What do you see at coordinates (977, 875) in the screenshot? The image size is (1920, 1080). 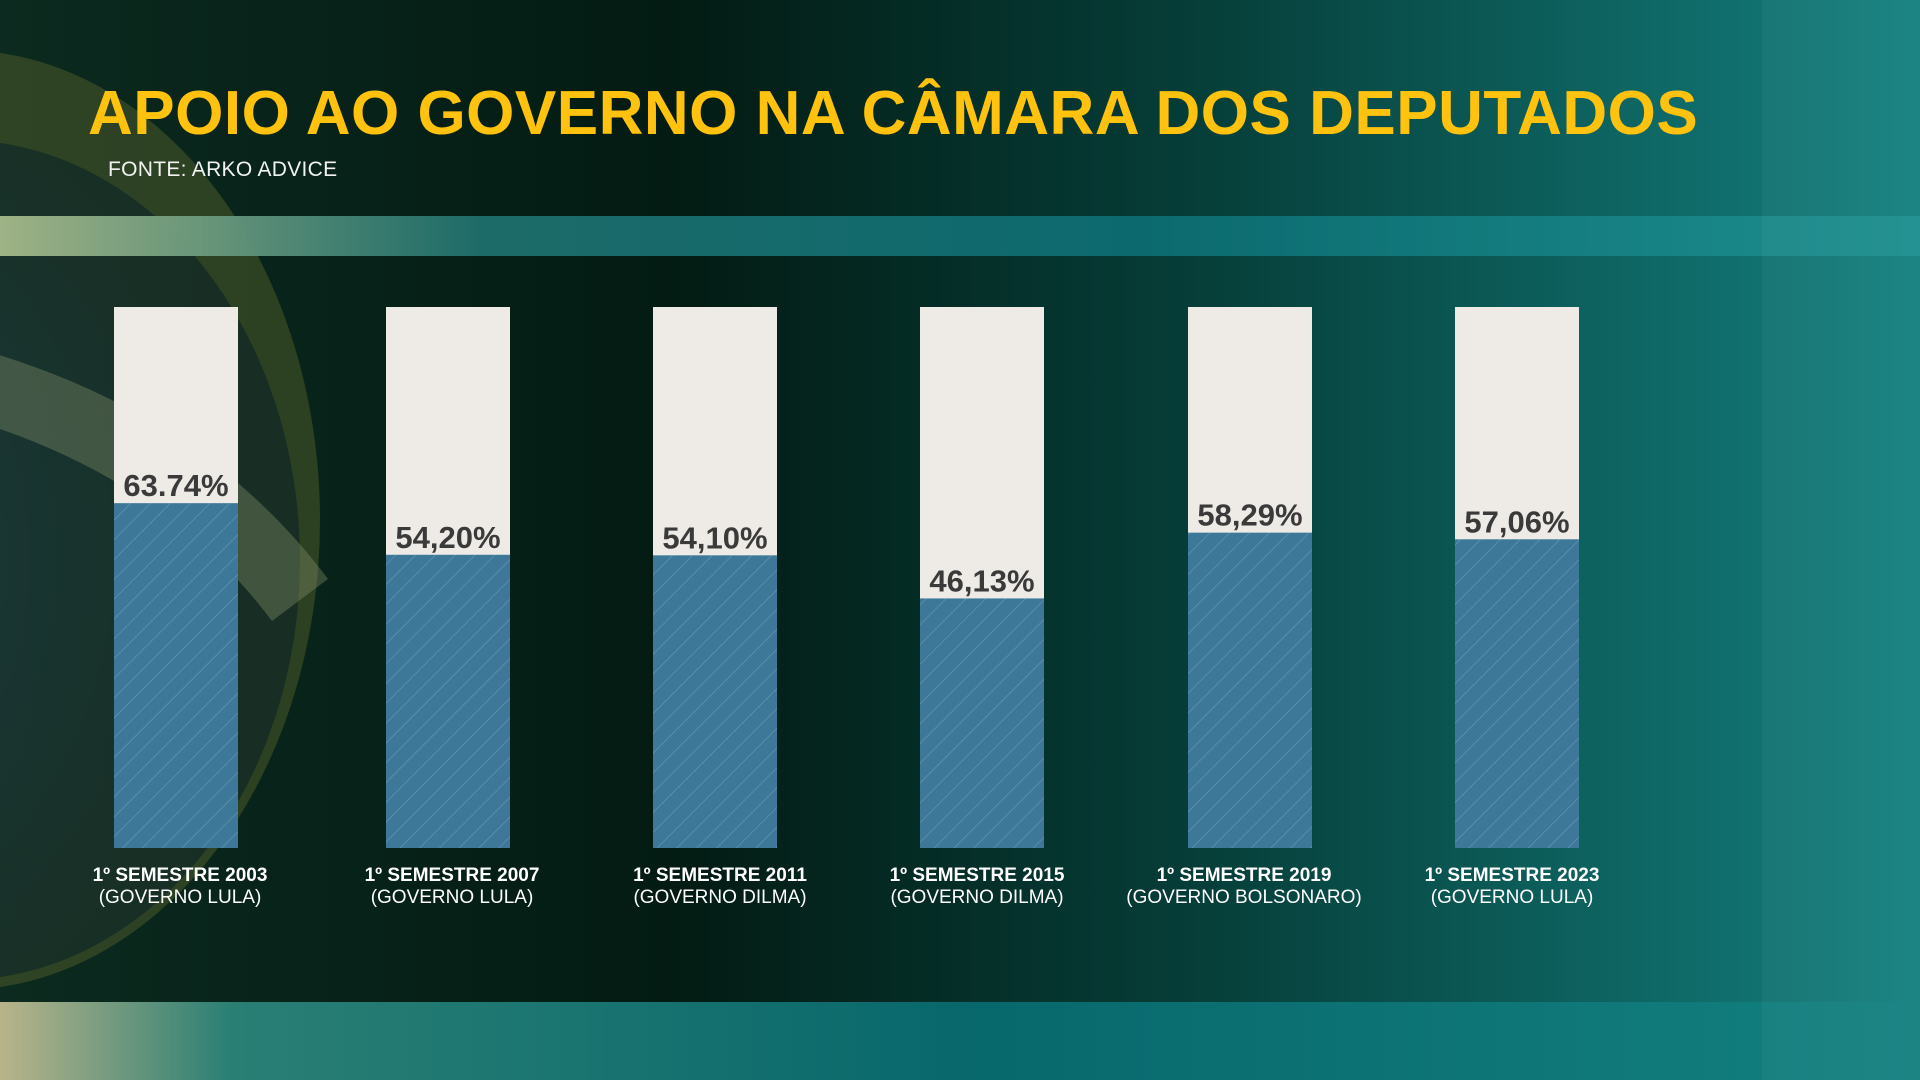 I see `category-label: 1º SEMESTRE 2015` at bounding box center [977, 875].